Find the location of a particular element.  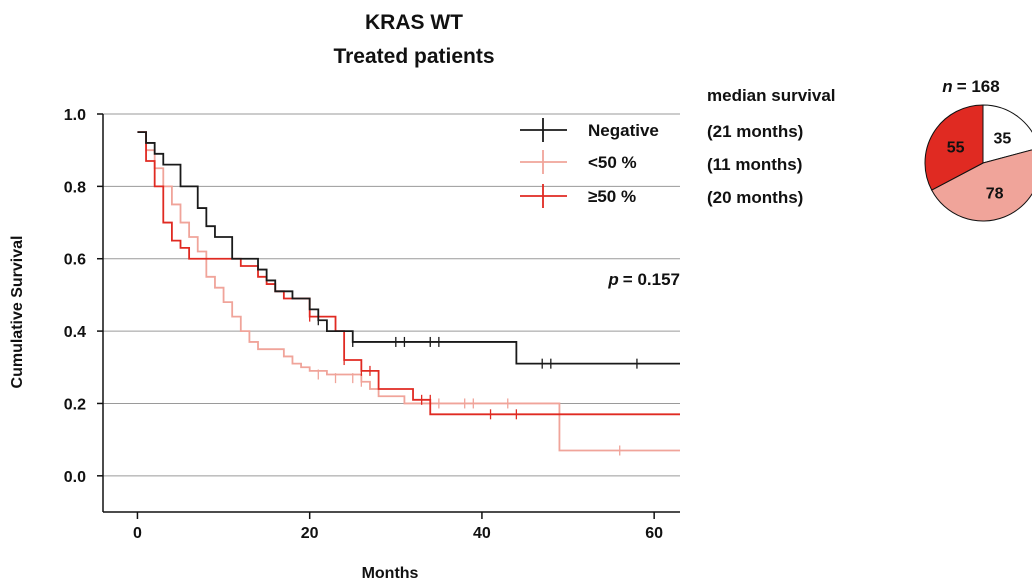

legend-label: Negative is located at coordinates (623, 130).